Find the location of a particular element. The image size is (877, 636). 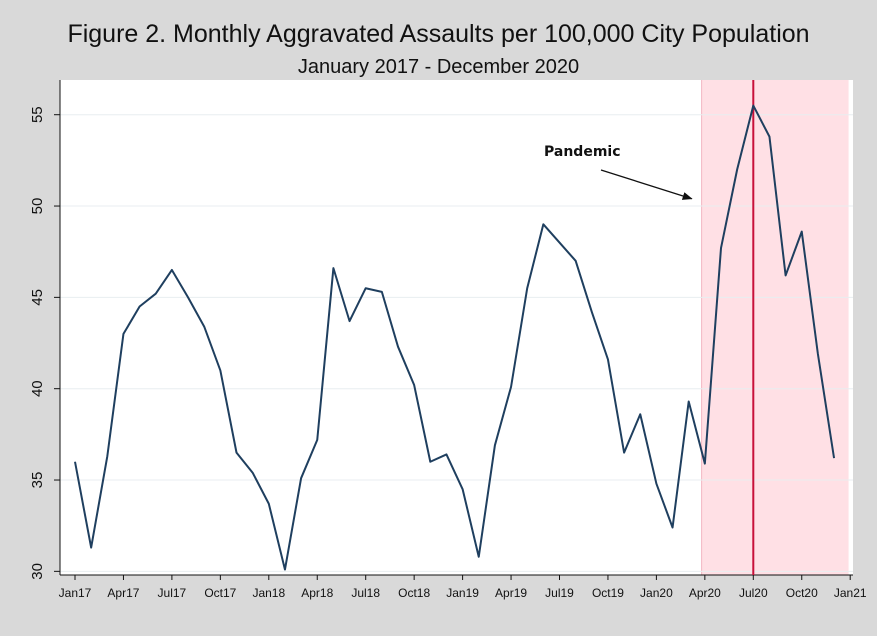

x-tick-label: Oct20 is located at coordinates (802, 593).